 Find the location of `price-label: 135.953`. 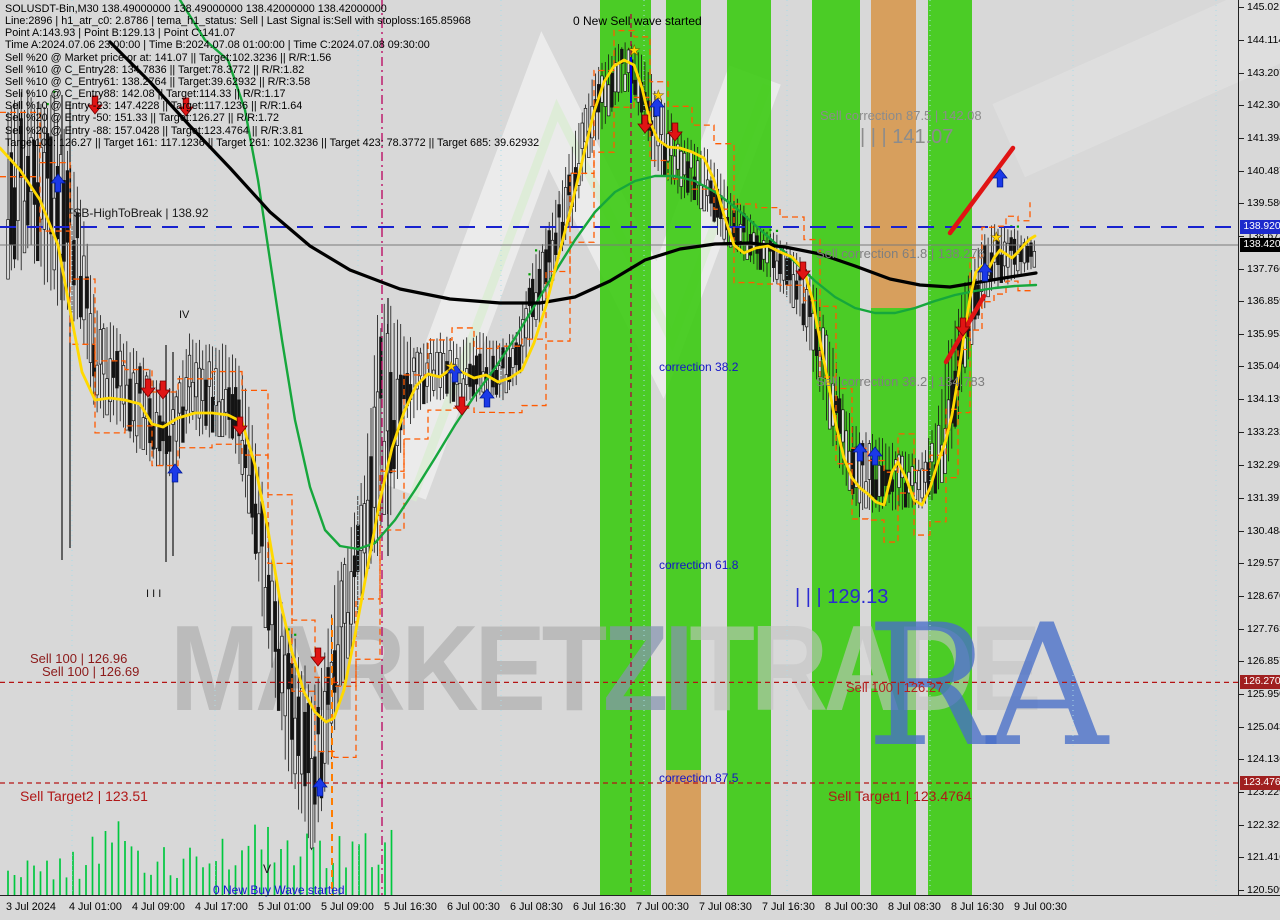

price-label: 135.953 is located at coordinates (1263, 333).